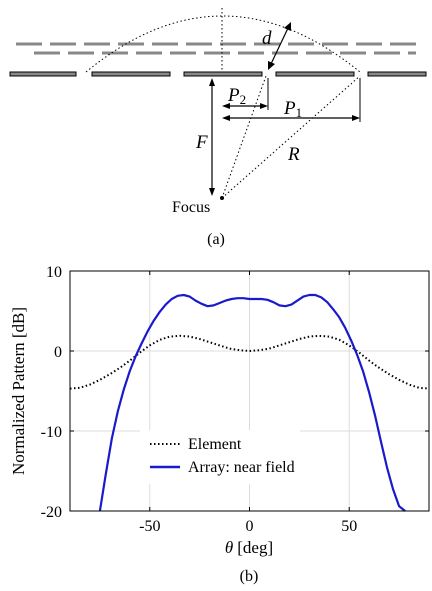 This screenshot has width=432, height=591. I want to click on label-p1-sub: 1, so click(299, 112).